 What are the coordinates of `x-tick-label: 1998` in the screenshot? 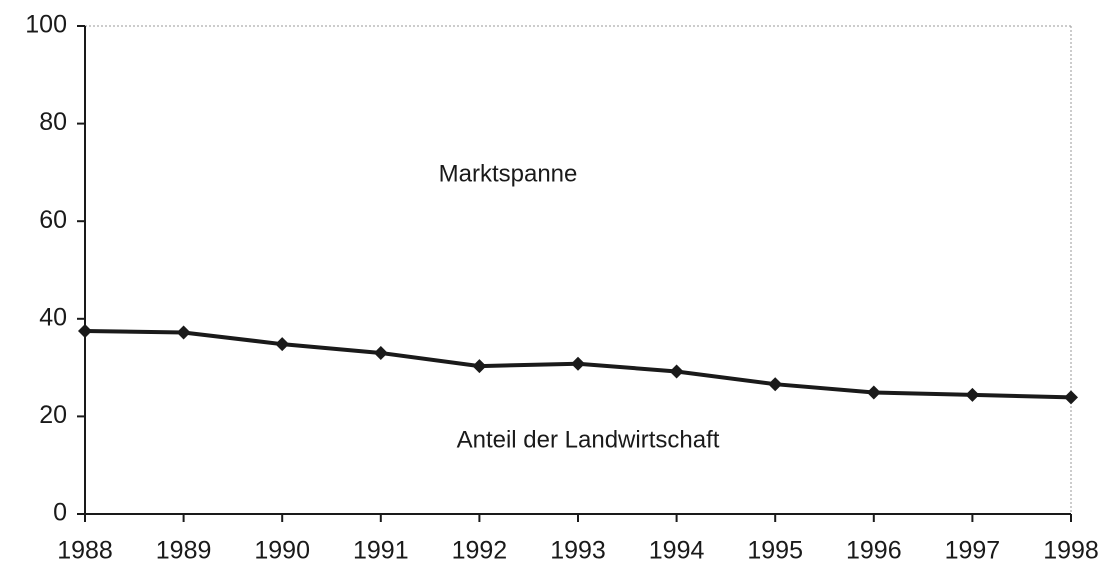 It's located at (1071, 551).